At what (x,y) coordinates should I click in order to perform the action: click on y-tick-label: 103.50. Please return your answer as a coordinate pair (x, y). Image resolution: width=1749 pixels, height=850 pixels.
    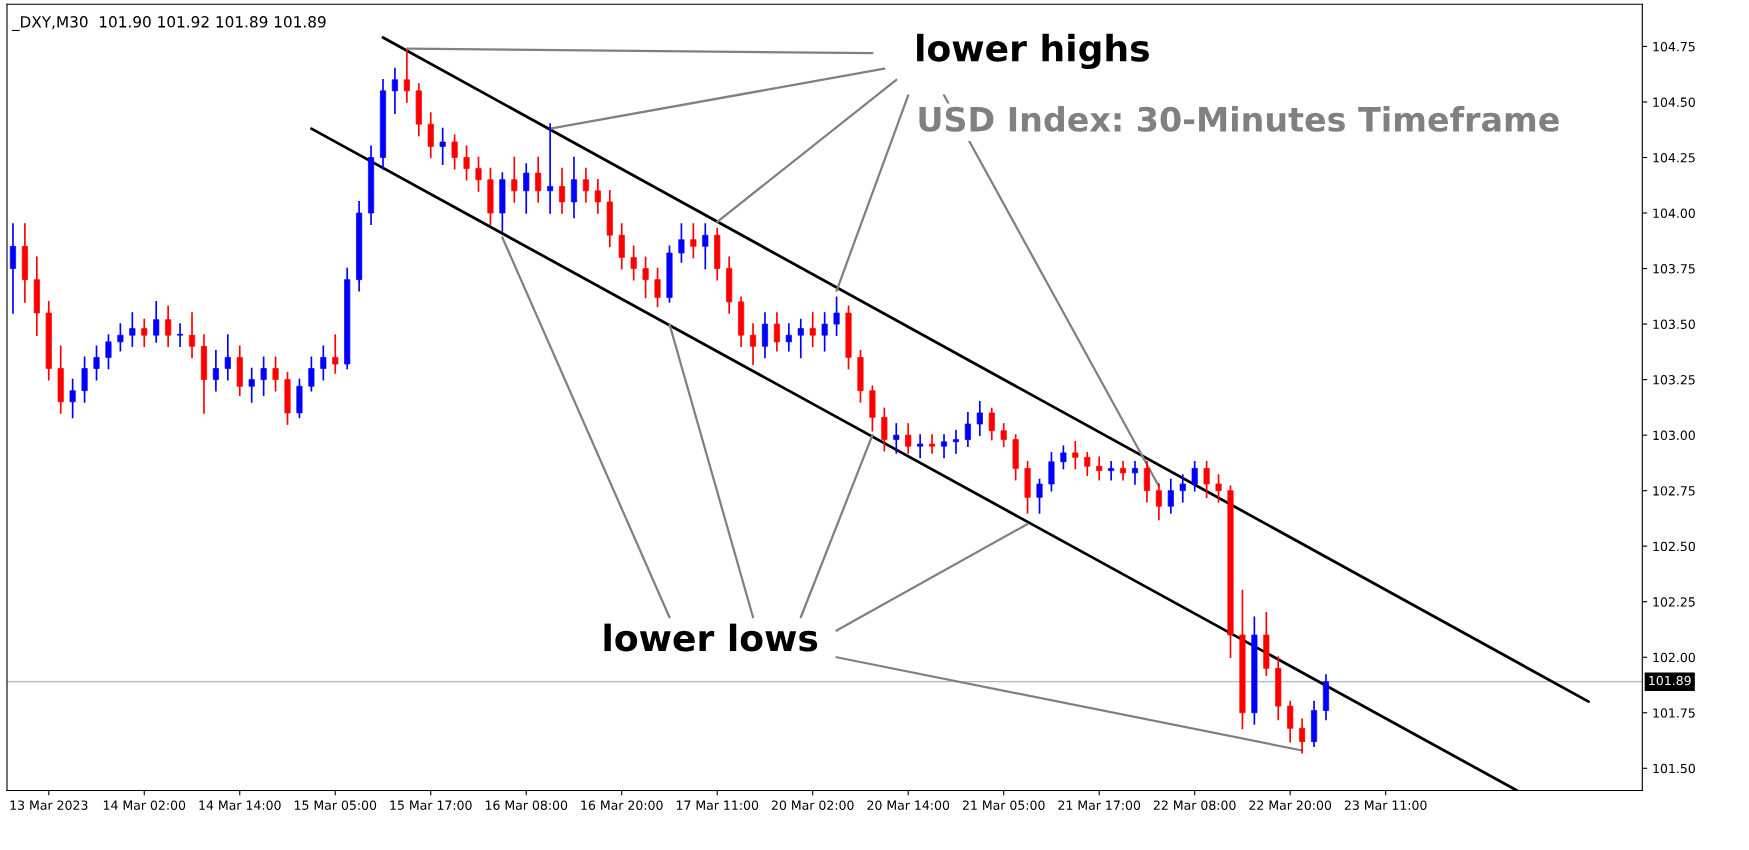
    Looking at the image, I should click on (1674, 324).